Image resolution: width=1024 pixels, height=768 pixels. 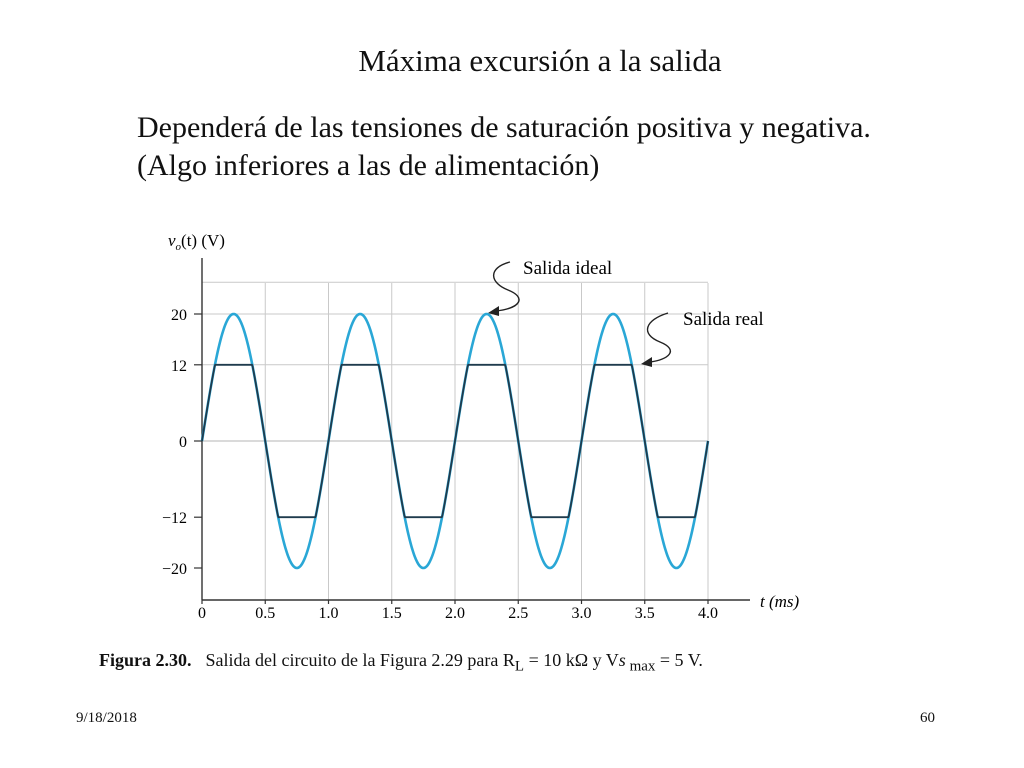 I want to click on slide-title: Máxima excursión a la salida, so click(x=540, y=60).